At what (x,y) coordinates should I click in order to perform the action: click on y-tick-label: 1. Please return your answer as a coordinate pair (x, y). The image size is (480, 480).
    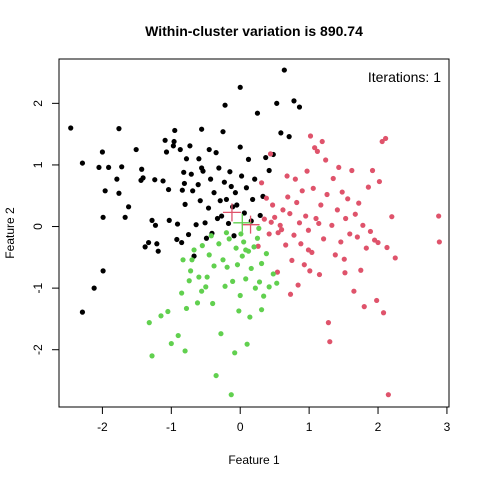
    Looking at the image, I should click on (38, 164).